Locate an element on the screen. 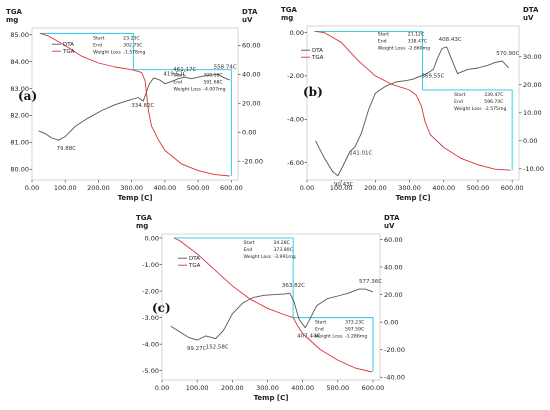 This screenshot has height=410, width=550. y-left-tick-label: -5.00 is located at coordinates (150, 371).